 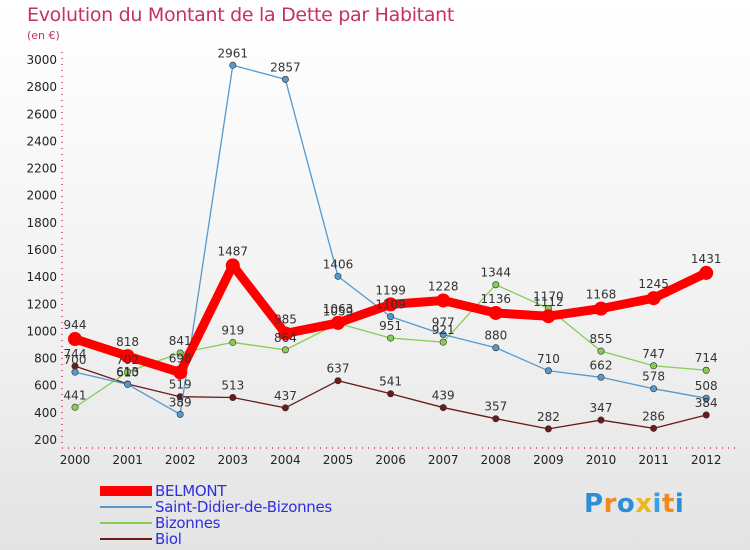 What do you see at coordinates (338, 369) in the screenshot?
I see `data-label: 637` at bounding box center [338, 369].